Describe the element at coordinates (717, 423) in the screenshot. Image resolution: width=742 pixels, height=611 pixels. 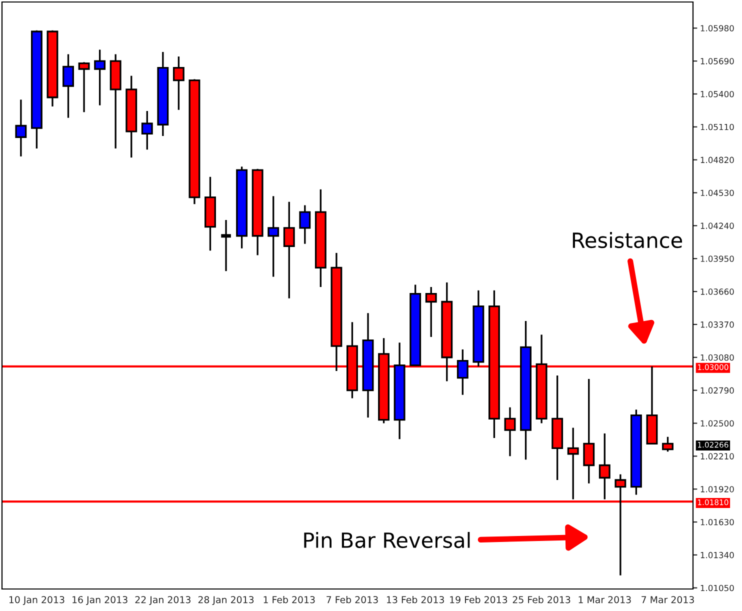
I see `y-tick-label: 1.02500` at that location.